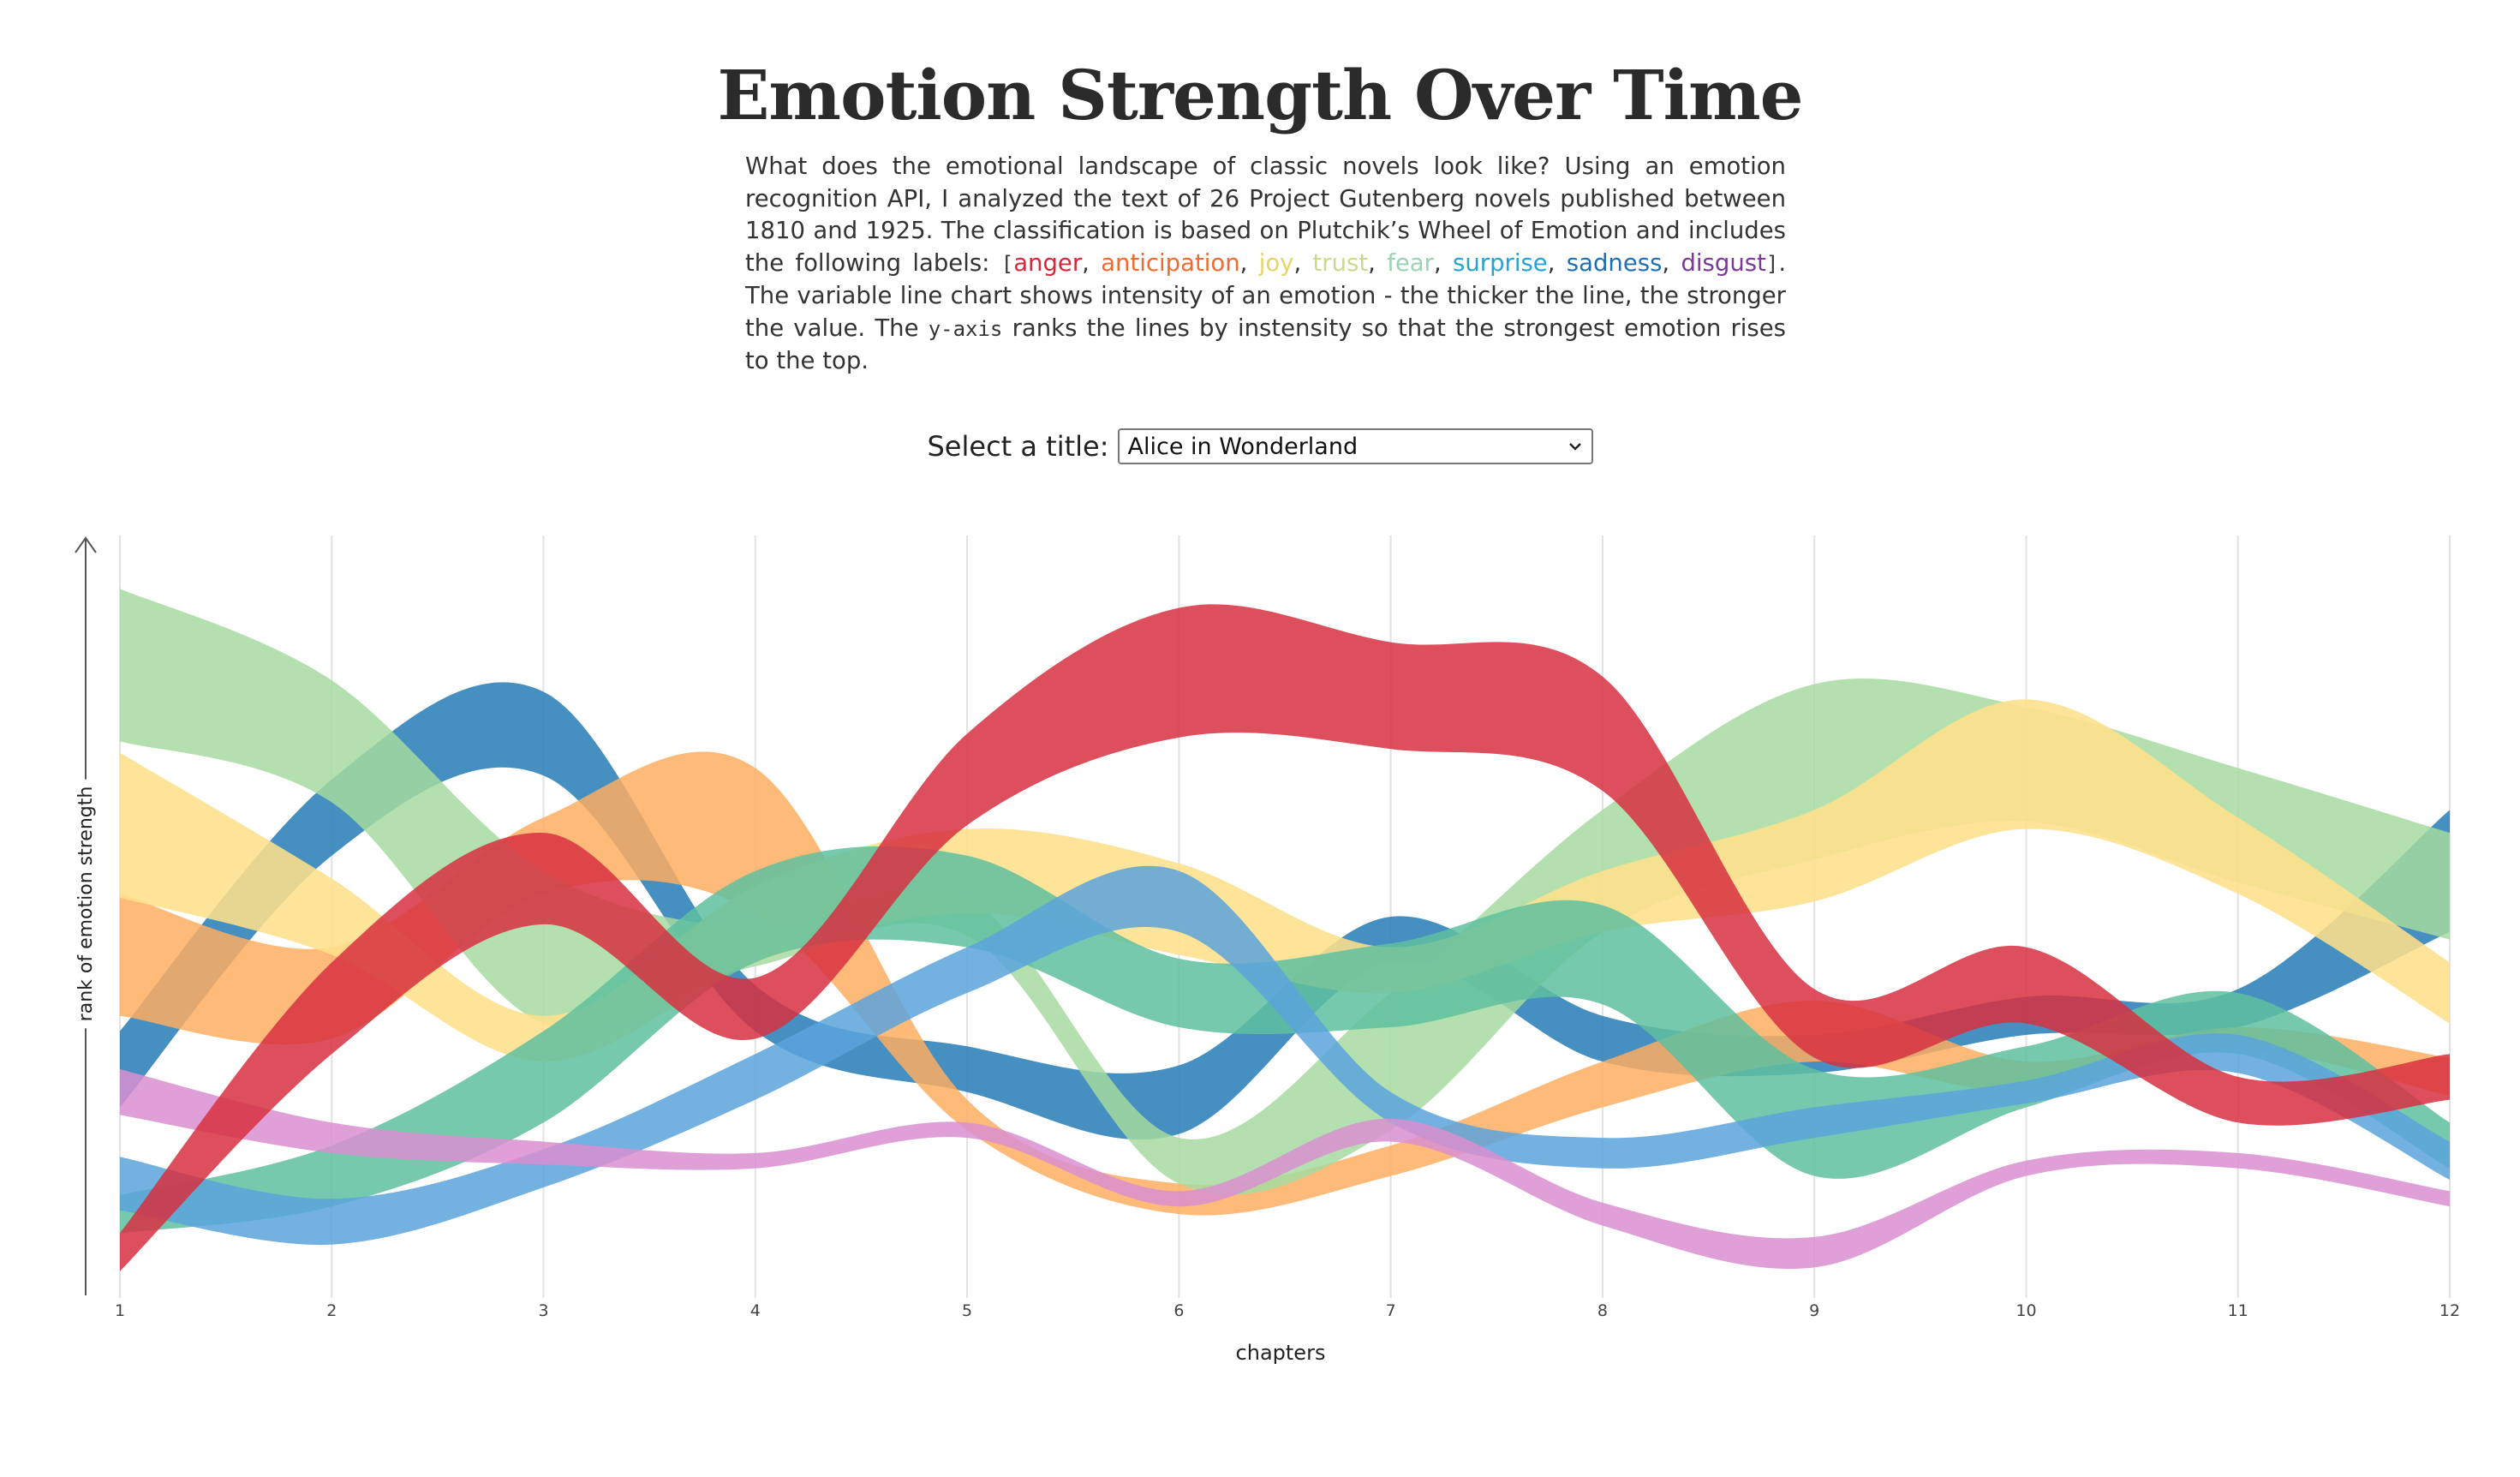 Image resolution: width=2520 pixels, height=1477 pixels. Describe the element at coordinates (543, 1310) in the screenshot. I see `x-tick-label: 3` at that location.